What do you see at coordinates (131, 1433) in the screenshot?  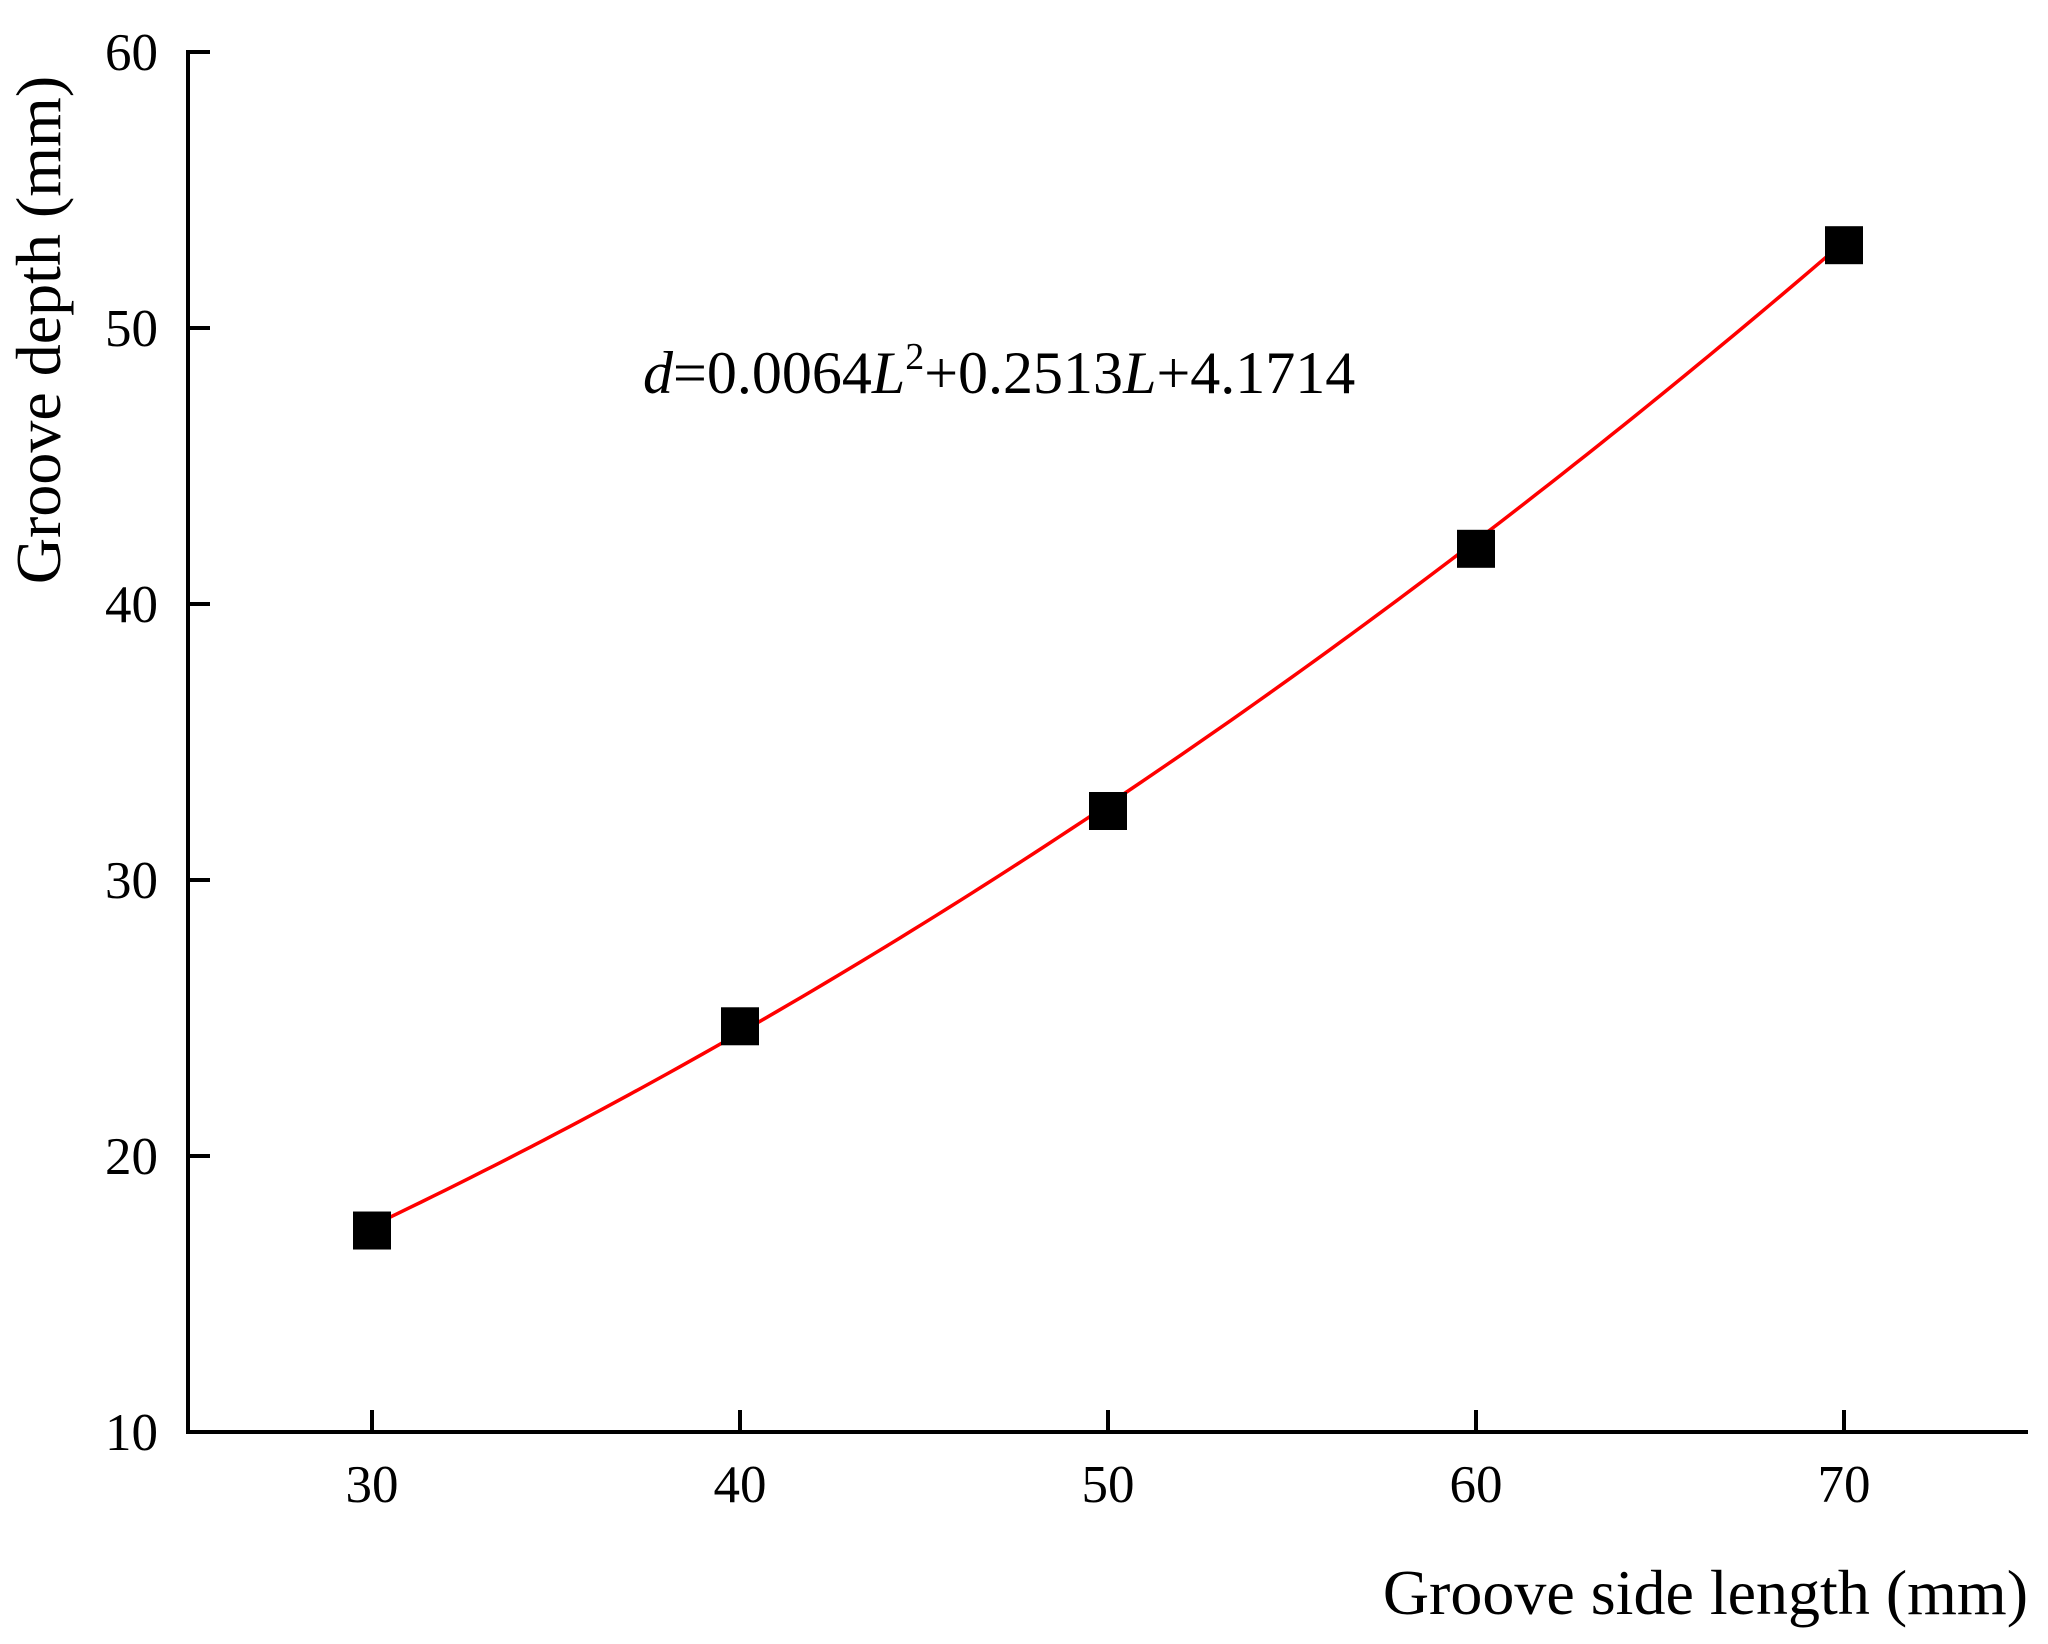 I see `y-tick-label-10: 10` at bounding box center [131, 1433].